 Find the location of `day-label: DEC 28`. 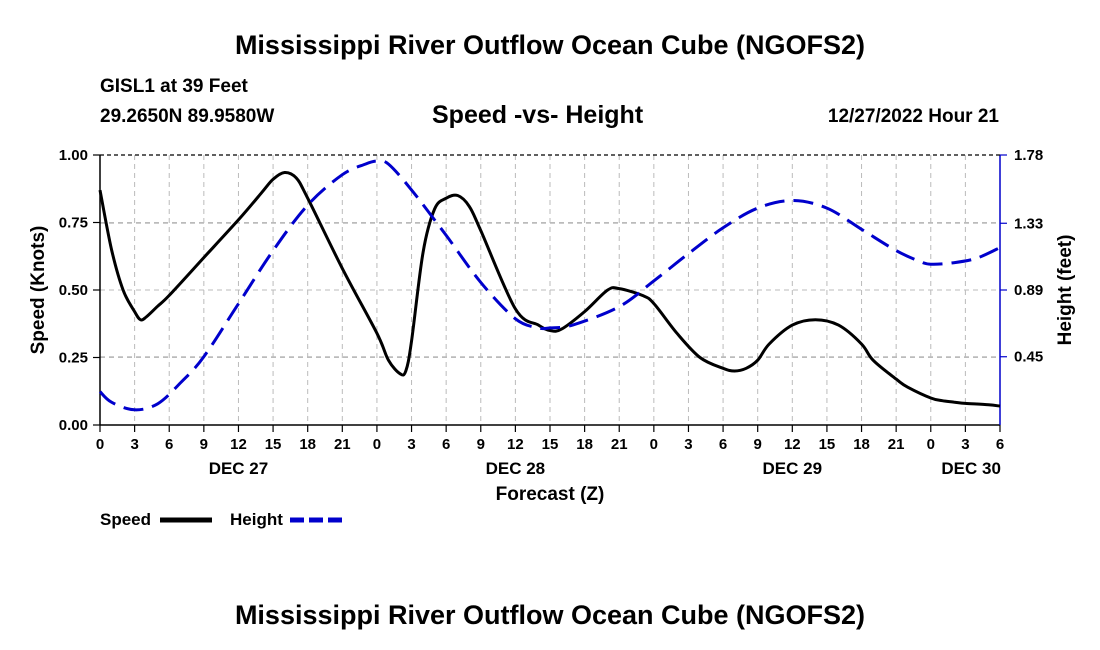

day-label: DEC 28 is located at coordinates (516, 468).